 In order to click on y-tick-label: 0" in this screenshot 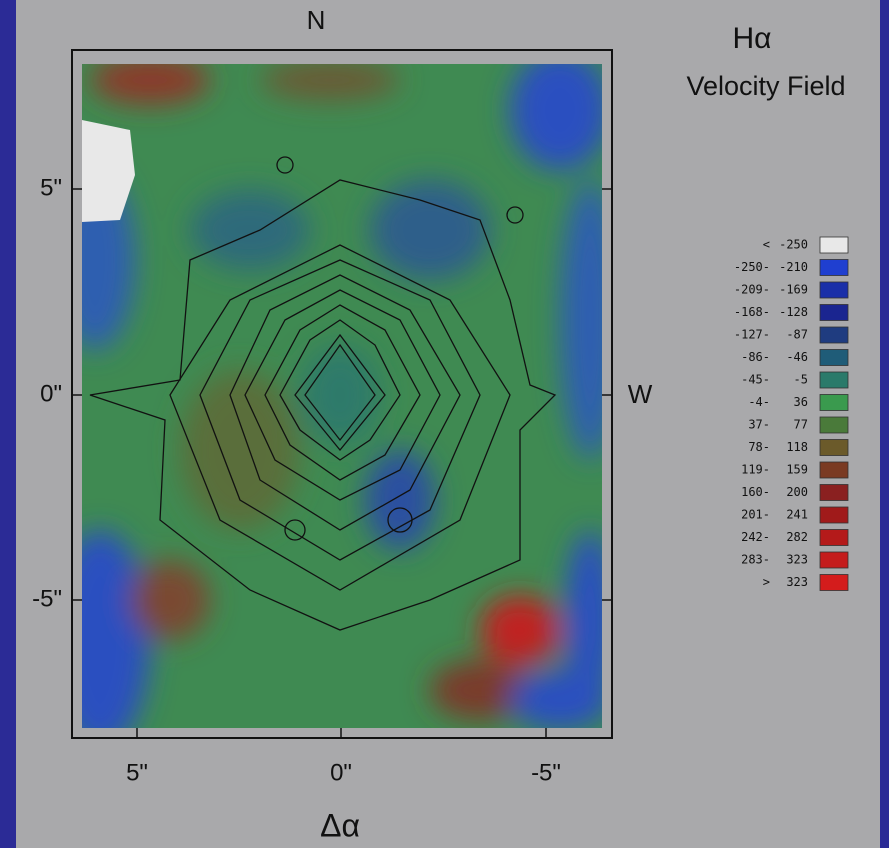, I will do `click(51, 393)`.